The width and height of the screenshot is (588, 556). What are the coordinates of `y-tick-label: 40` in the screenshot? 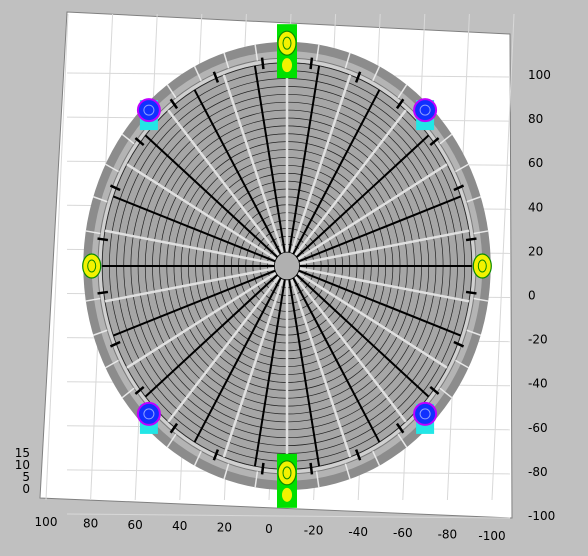 It's located at (535, 207).